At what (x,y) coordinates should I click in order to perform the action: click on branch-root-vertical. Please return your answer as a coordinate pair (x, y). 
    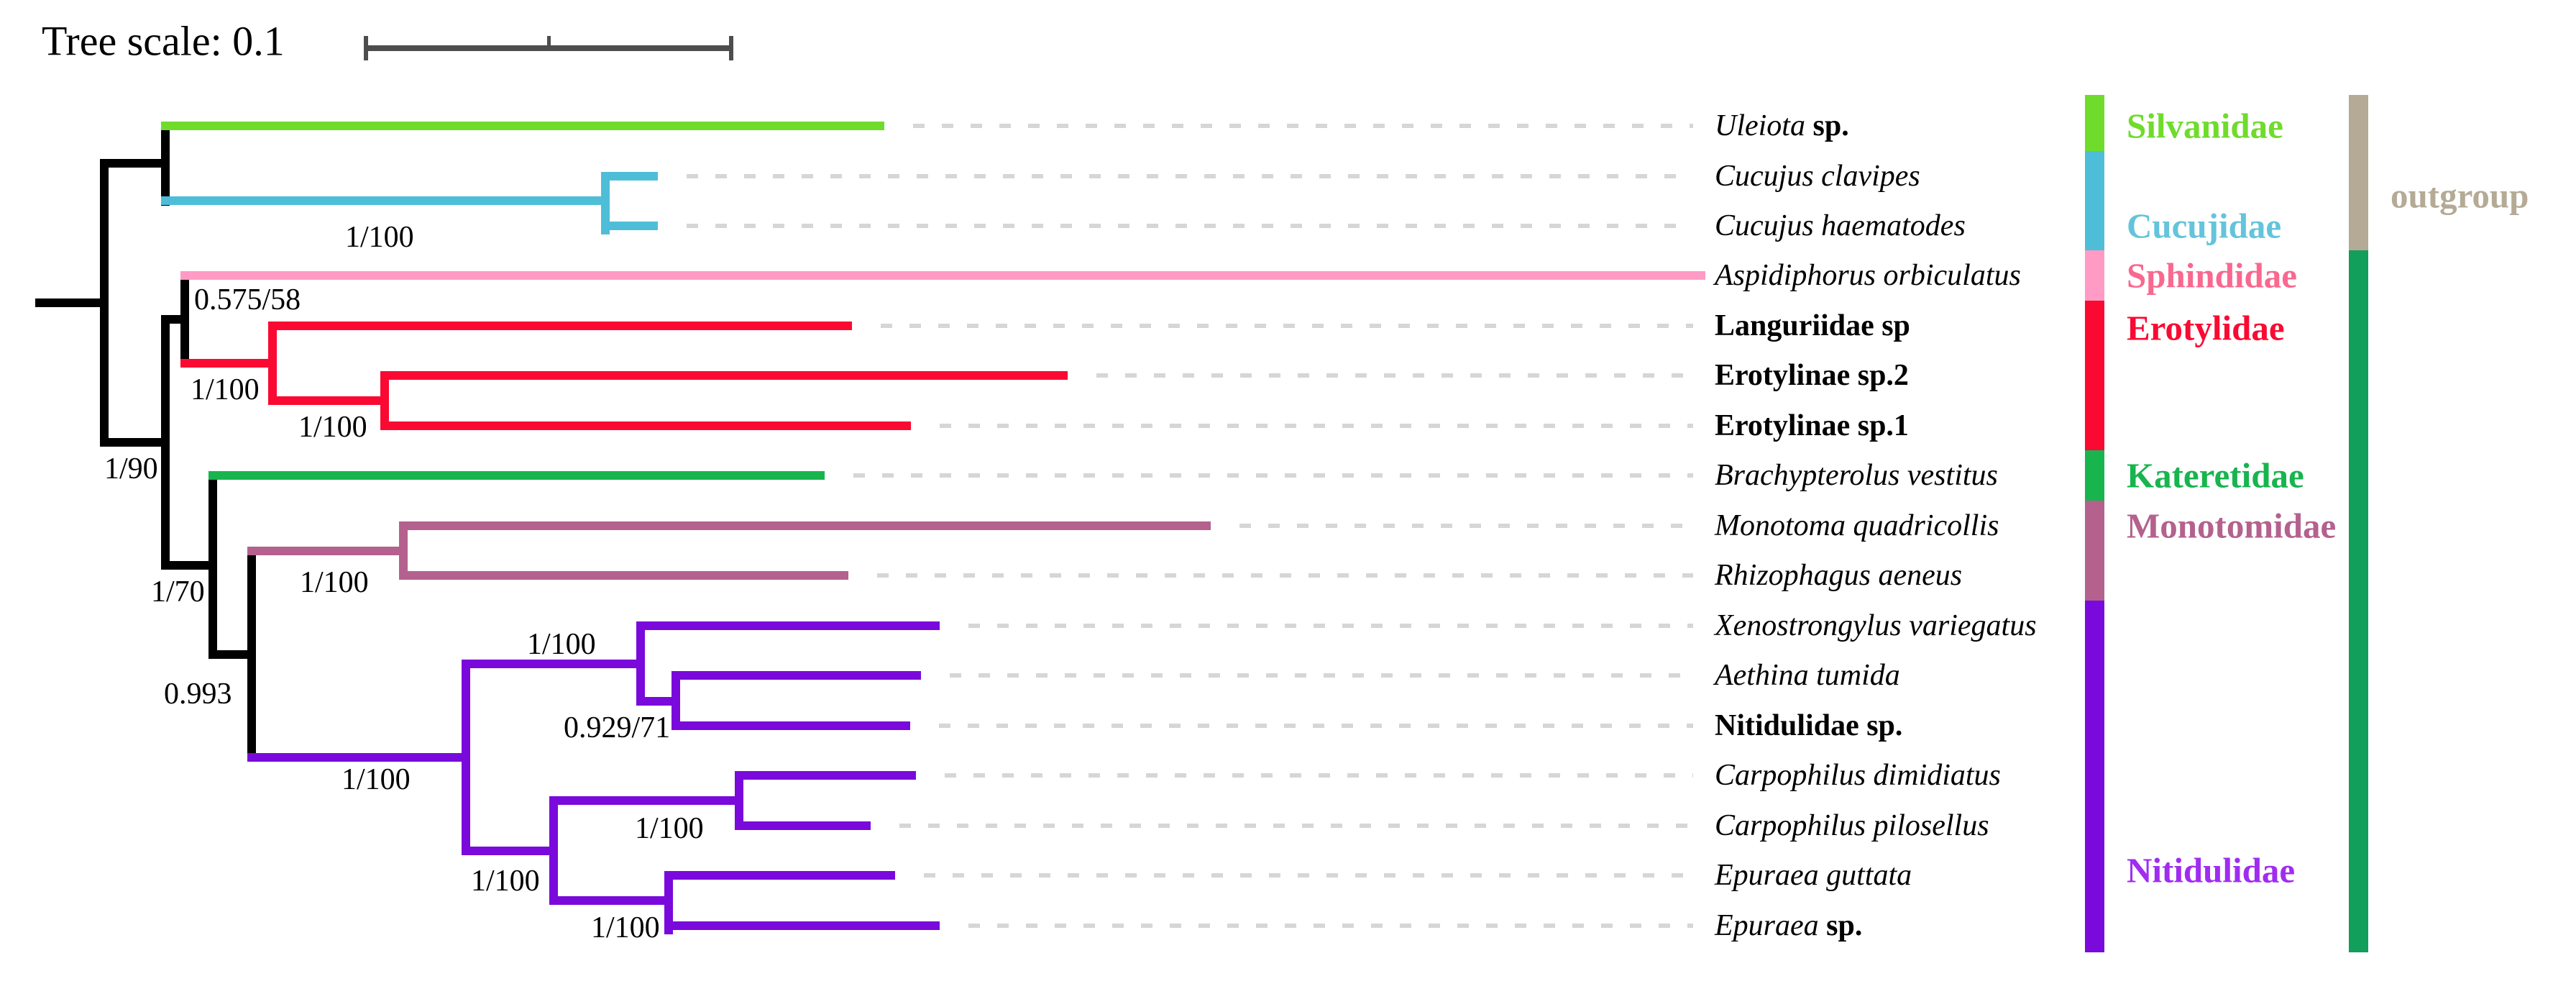
    Looking at the image, I should click on (104, 303).